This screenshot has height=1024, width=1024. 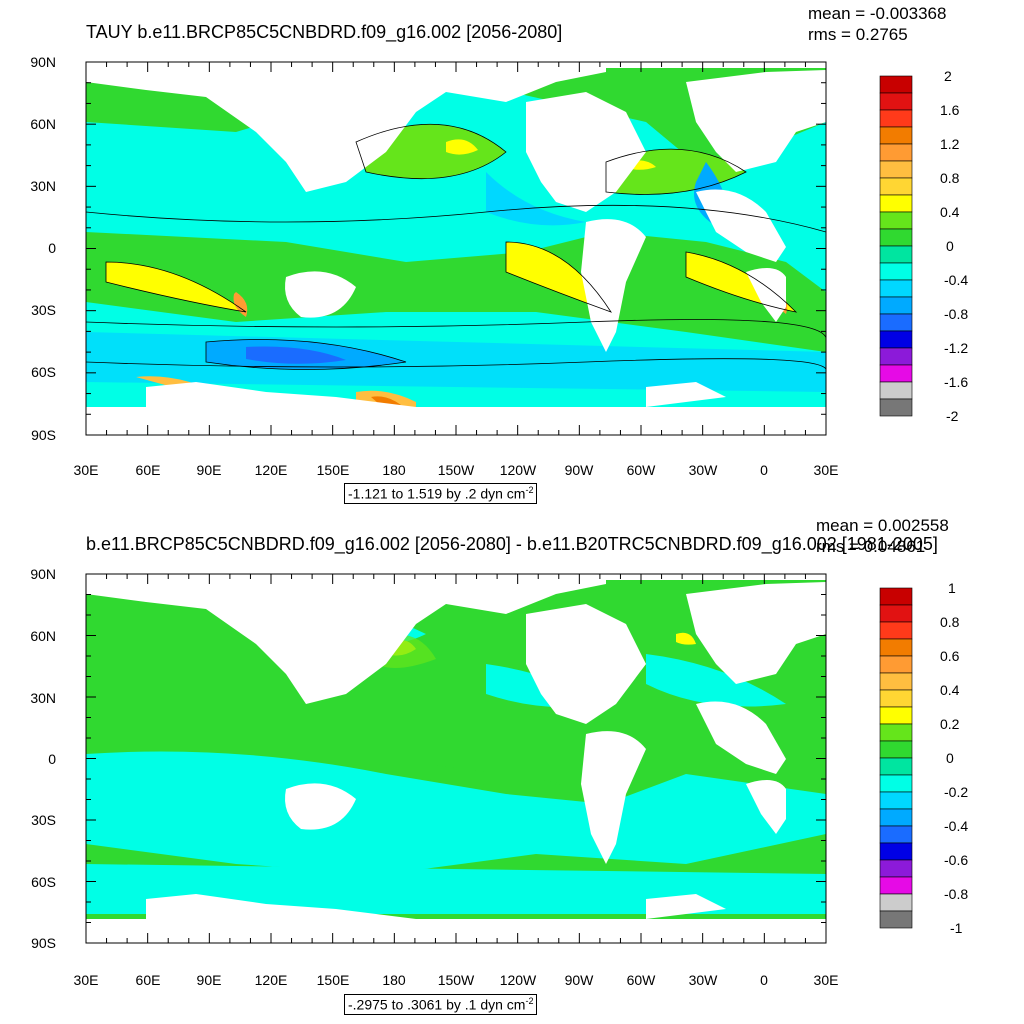 What do you see at coordinates (950, 690) in the screenshot?
I see `colorbar-label: 0.4` at bounding box center [950, 690].